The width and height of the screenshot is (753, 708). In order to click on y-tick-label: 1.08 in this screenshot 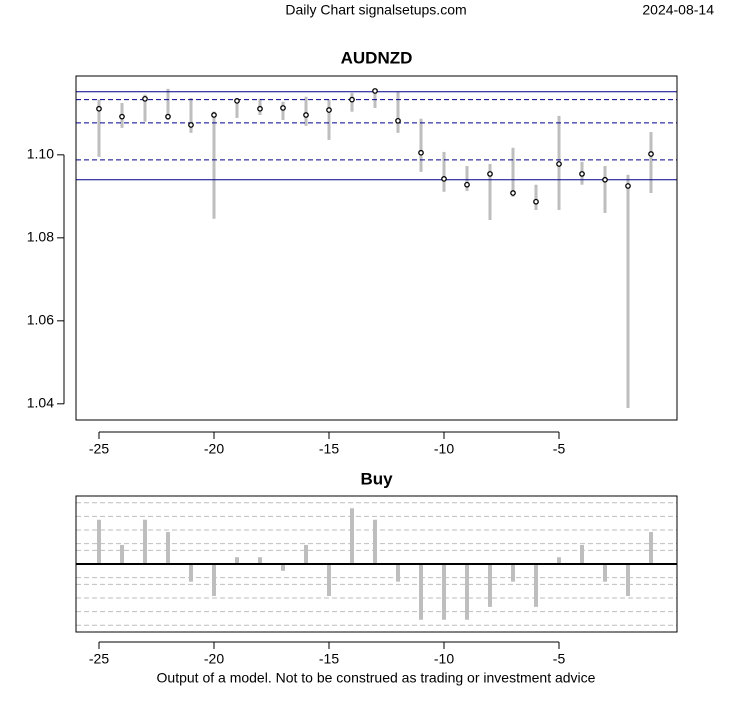, I will do `click(40, 237)`.